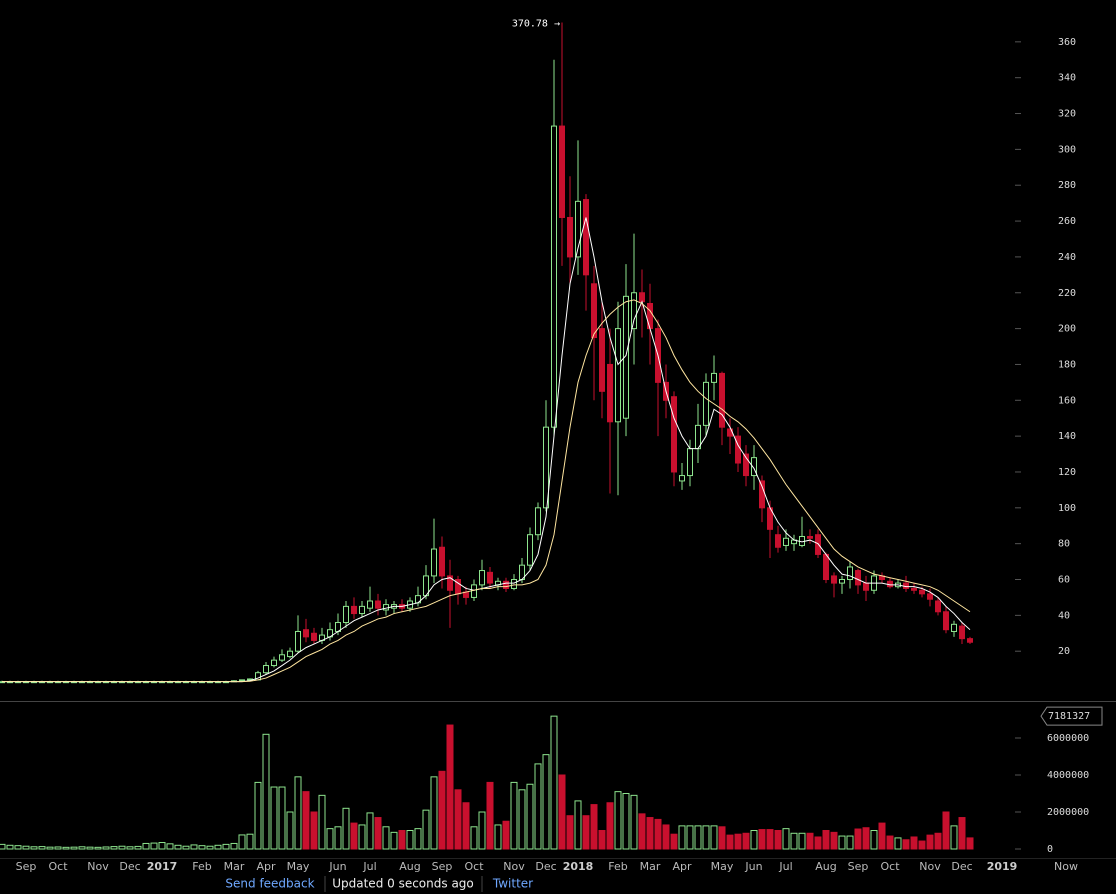 The width and height of the screenshot is (1116, 894). What do you see at coordinates (785, 866) in the screenshot?
I see `x-tick-label: Jul` at bounding box center [785, 866].